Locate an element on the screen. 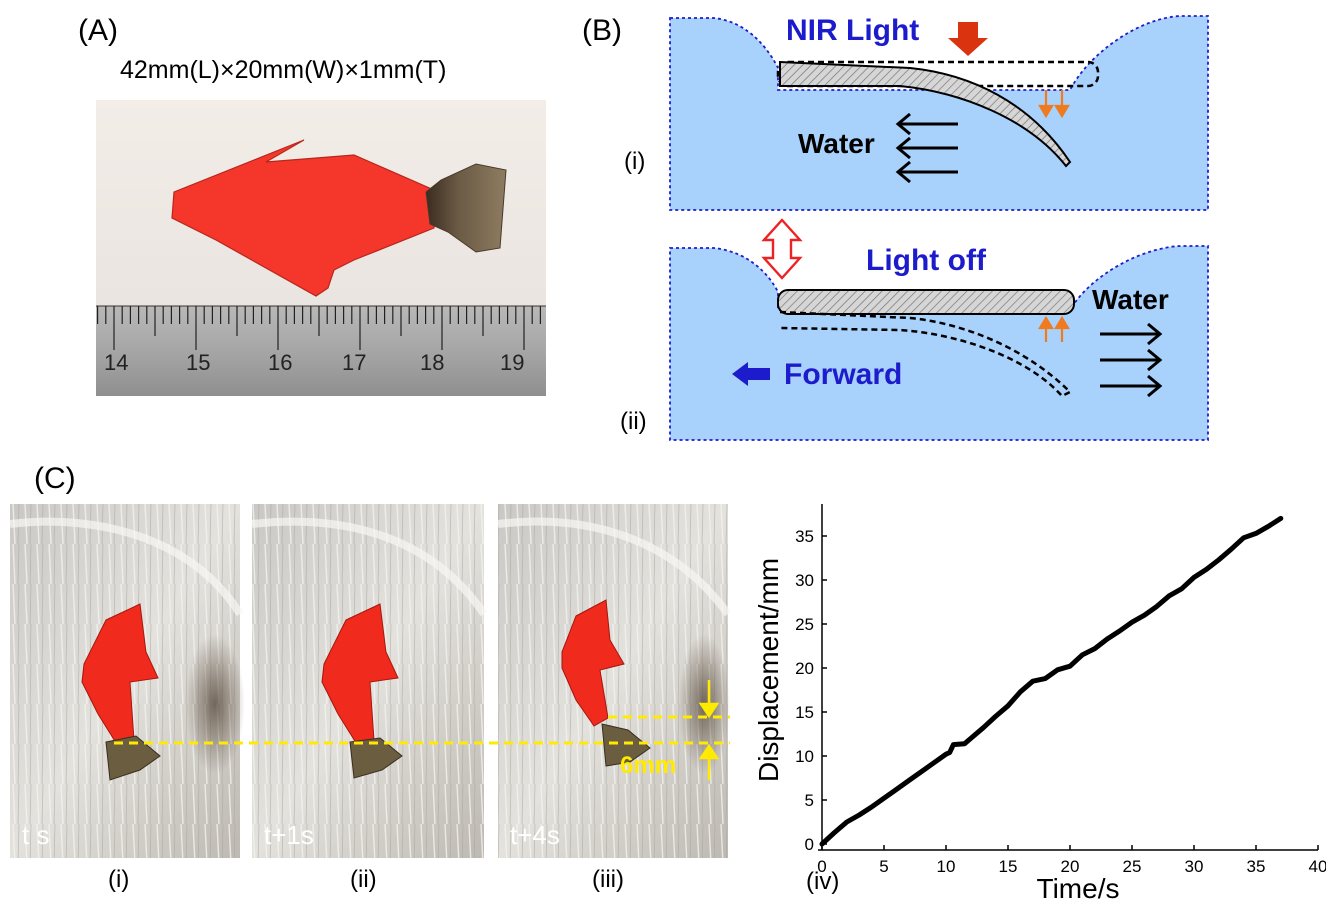 The height and width of the screenshot is (904, 1326). ruler-label-15: 15 is located at coordinates (198, 362).